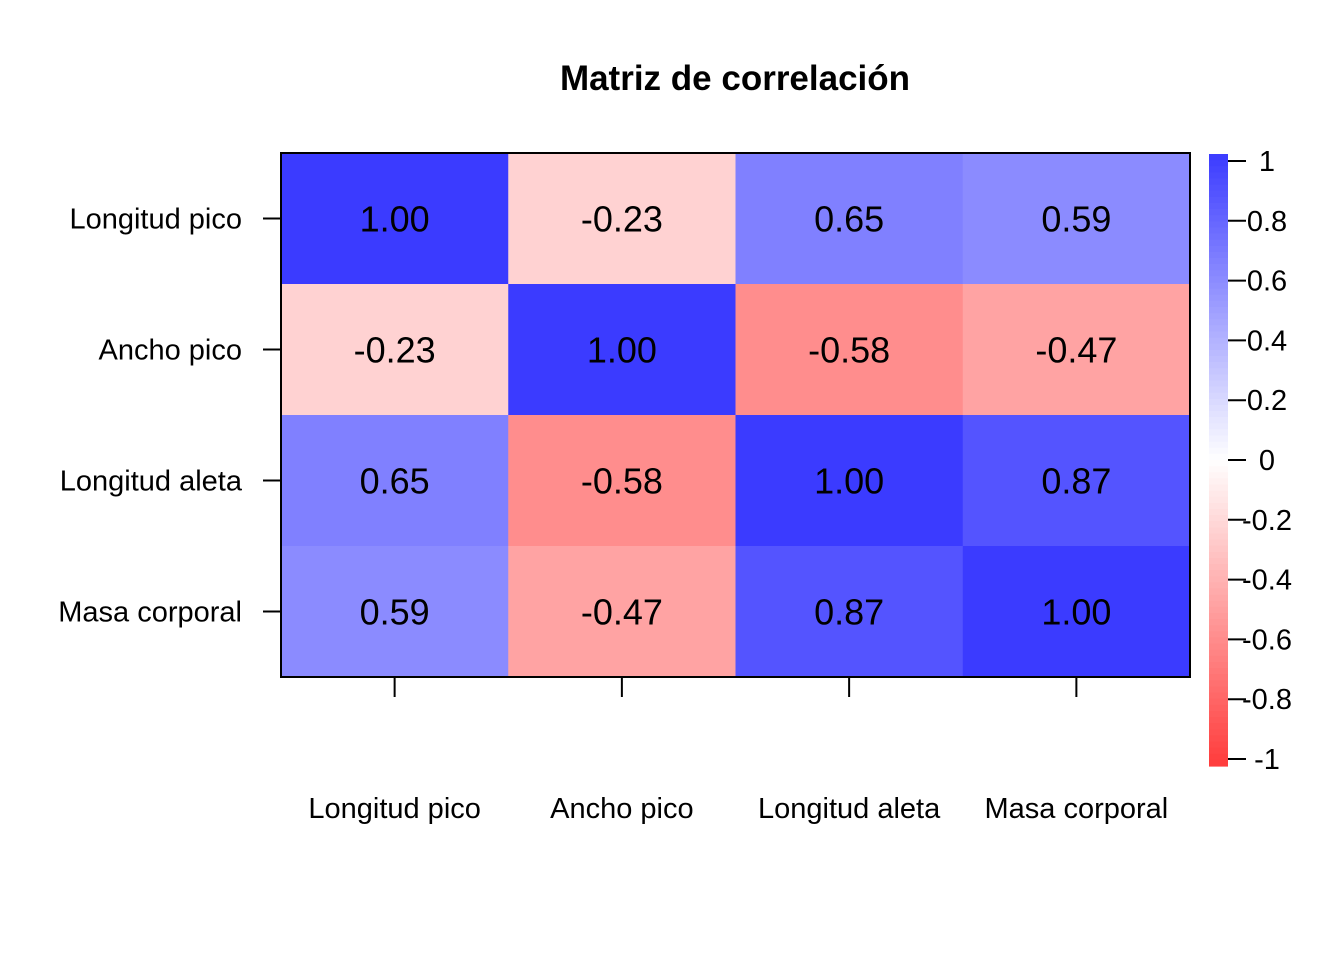 The image size is (1344, 960). I want to click on x-tick-label: Longitud aleta, so click(849, 809).